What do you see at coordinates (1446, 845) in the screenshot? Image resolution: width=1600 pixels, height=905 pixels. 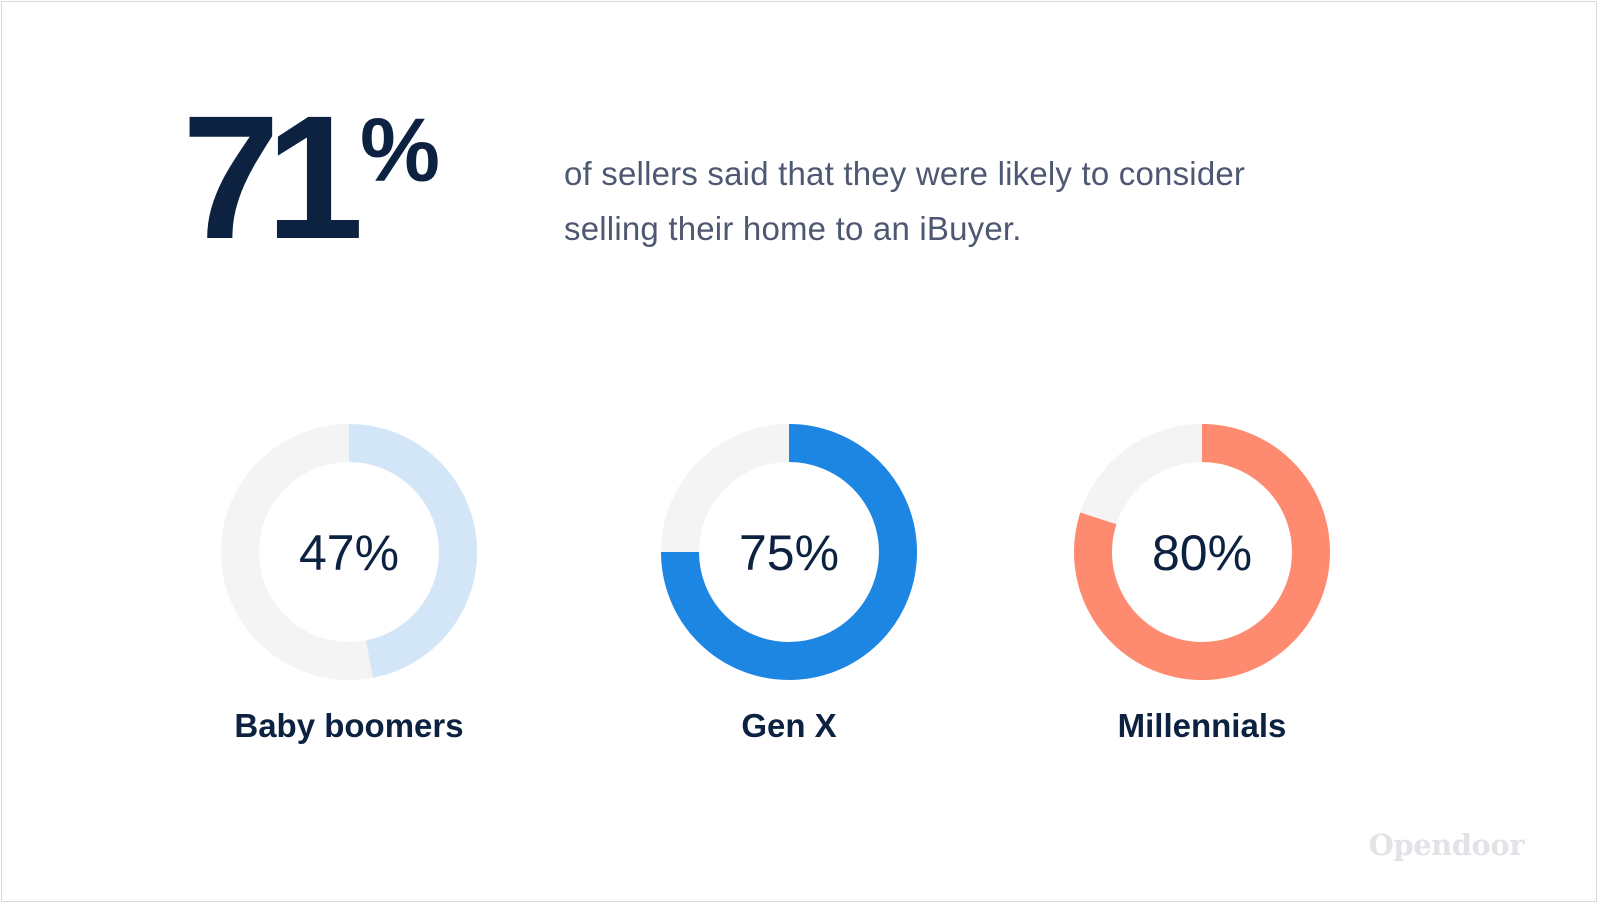 I see `opendoor-logo: Opendoor` at bounding box center [1446, 845].